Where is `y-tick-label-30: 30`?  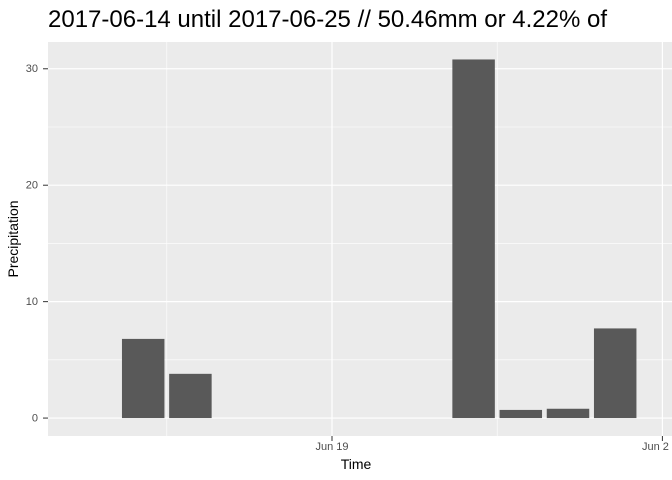 y-tick-label-30: 30 is located at coordinates (32, 69).